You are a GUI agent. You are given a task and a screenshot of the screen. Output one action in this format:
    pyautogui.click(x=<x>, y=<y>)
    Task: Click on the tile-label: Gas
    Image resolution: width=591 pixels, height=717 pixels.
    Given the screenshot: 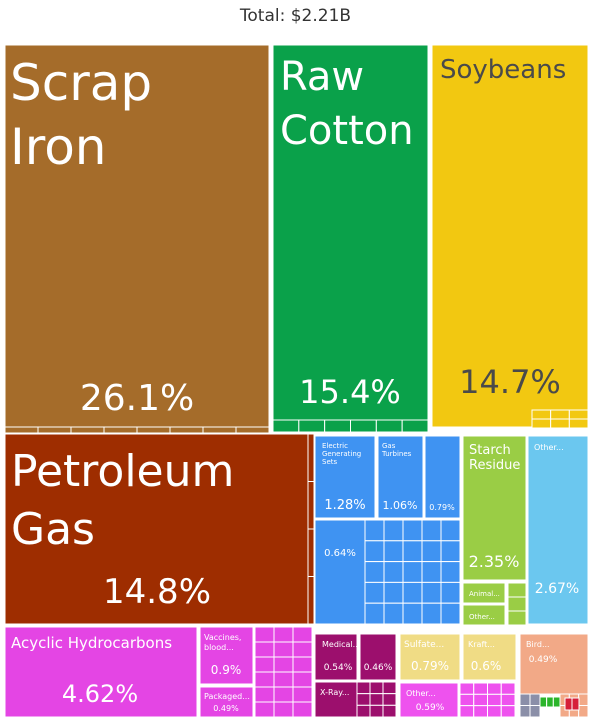 What is the action you would take?
    pyautogui.click(x=53, y=529)
    